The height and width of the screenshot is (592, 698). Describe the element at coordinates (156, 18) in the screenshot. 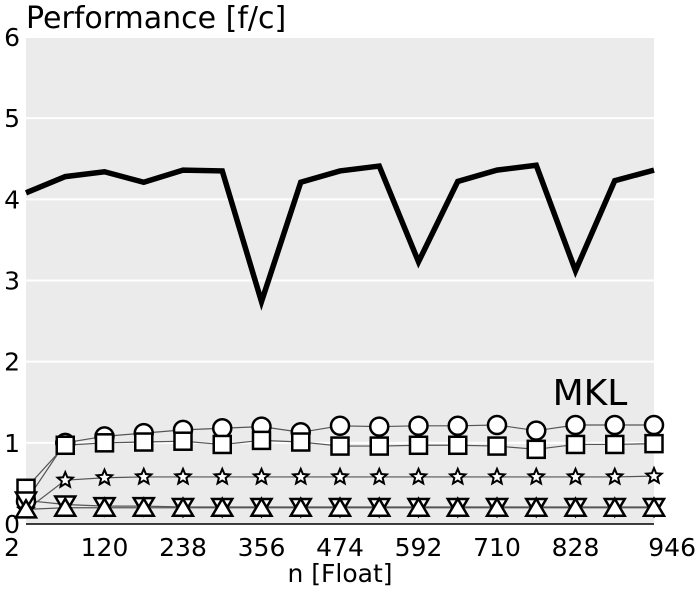

I see `chart-title: Performance [f/c]` at that location.